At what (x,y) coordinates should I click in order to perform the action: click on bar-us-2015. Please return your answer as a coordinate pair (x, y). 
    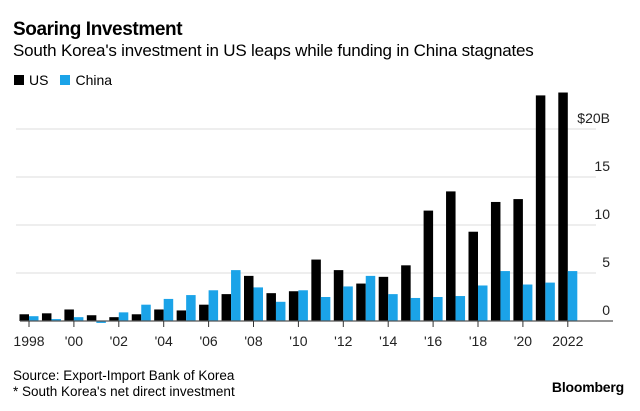
    Looking at the image, I should click on (406, 293).